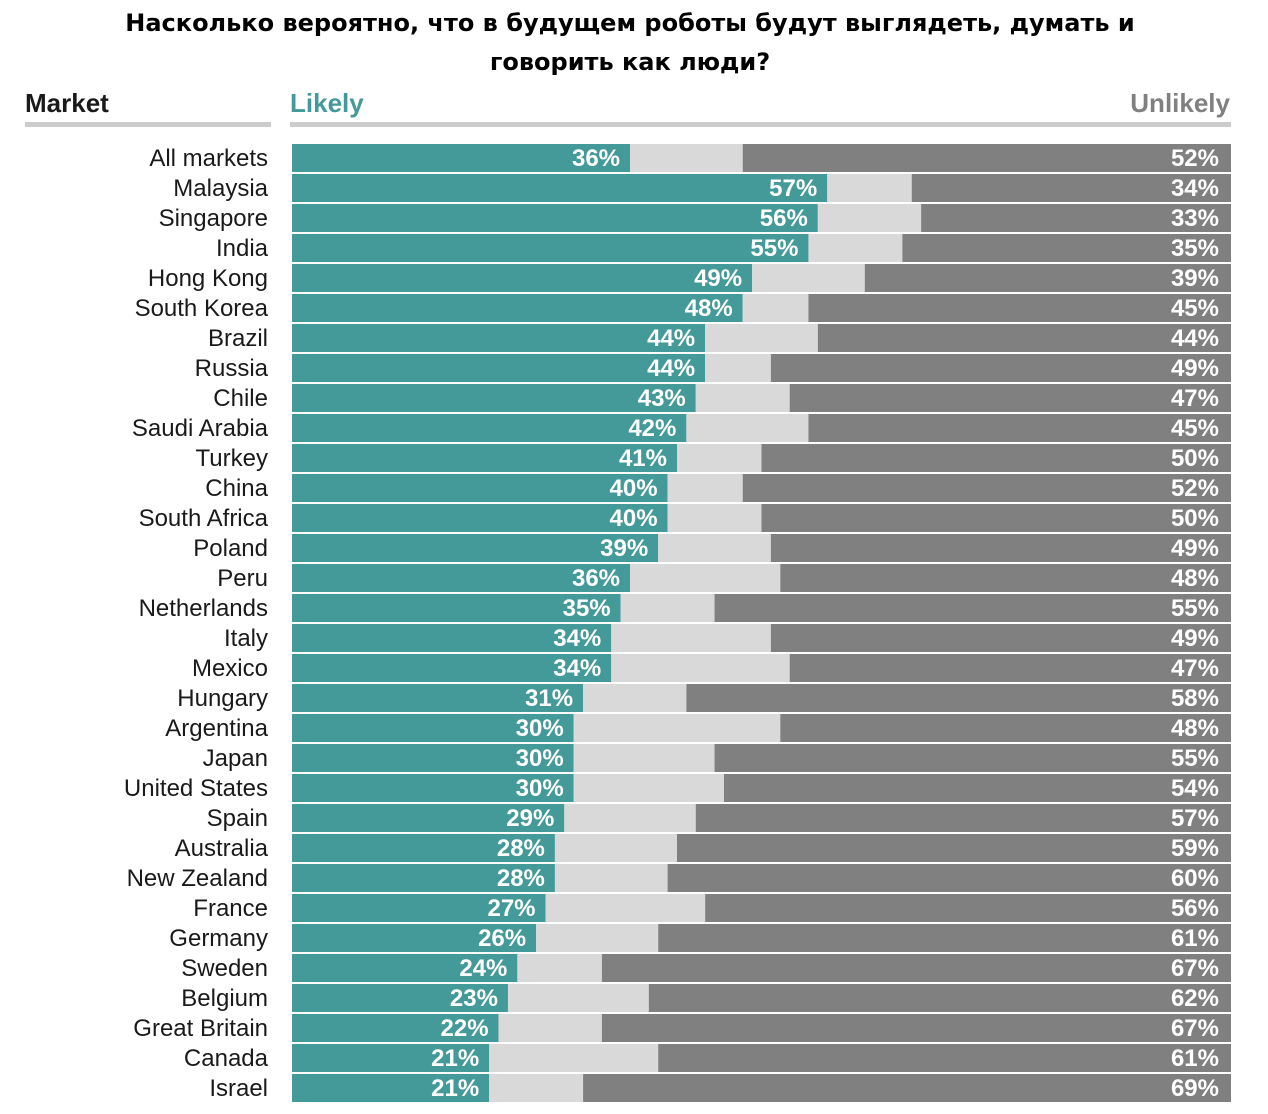 The height and width of the screenshot is (1114, 1268). What do you see at coordinates (230, 668) in the screenshot?
I see `category-label-mexico: Mexico` at bounding box center [230, 668].